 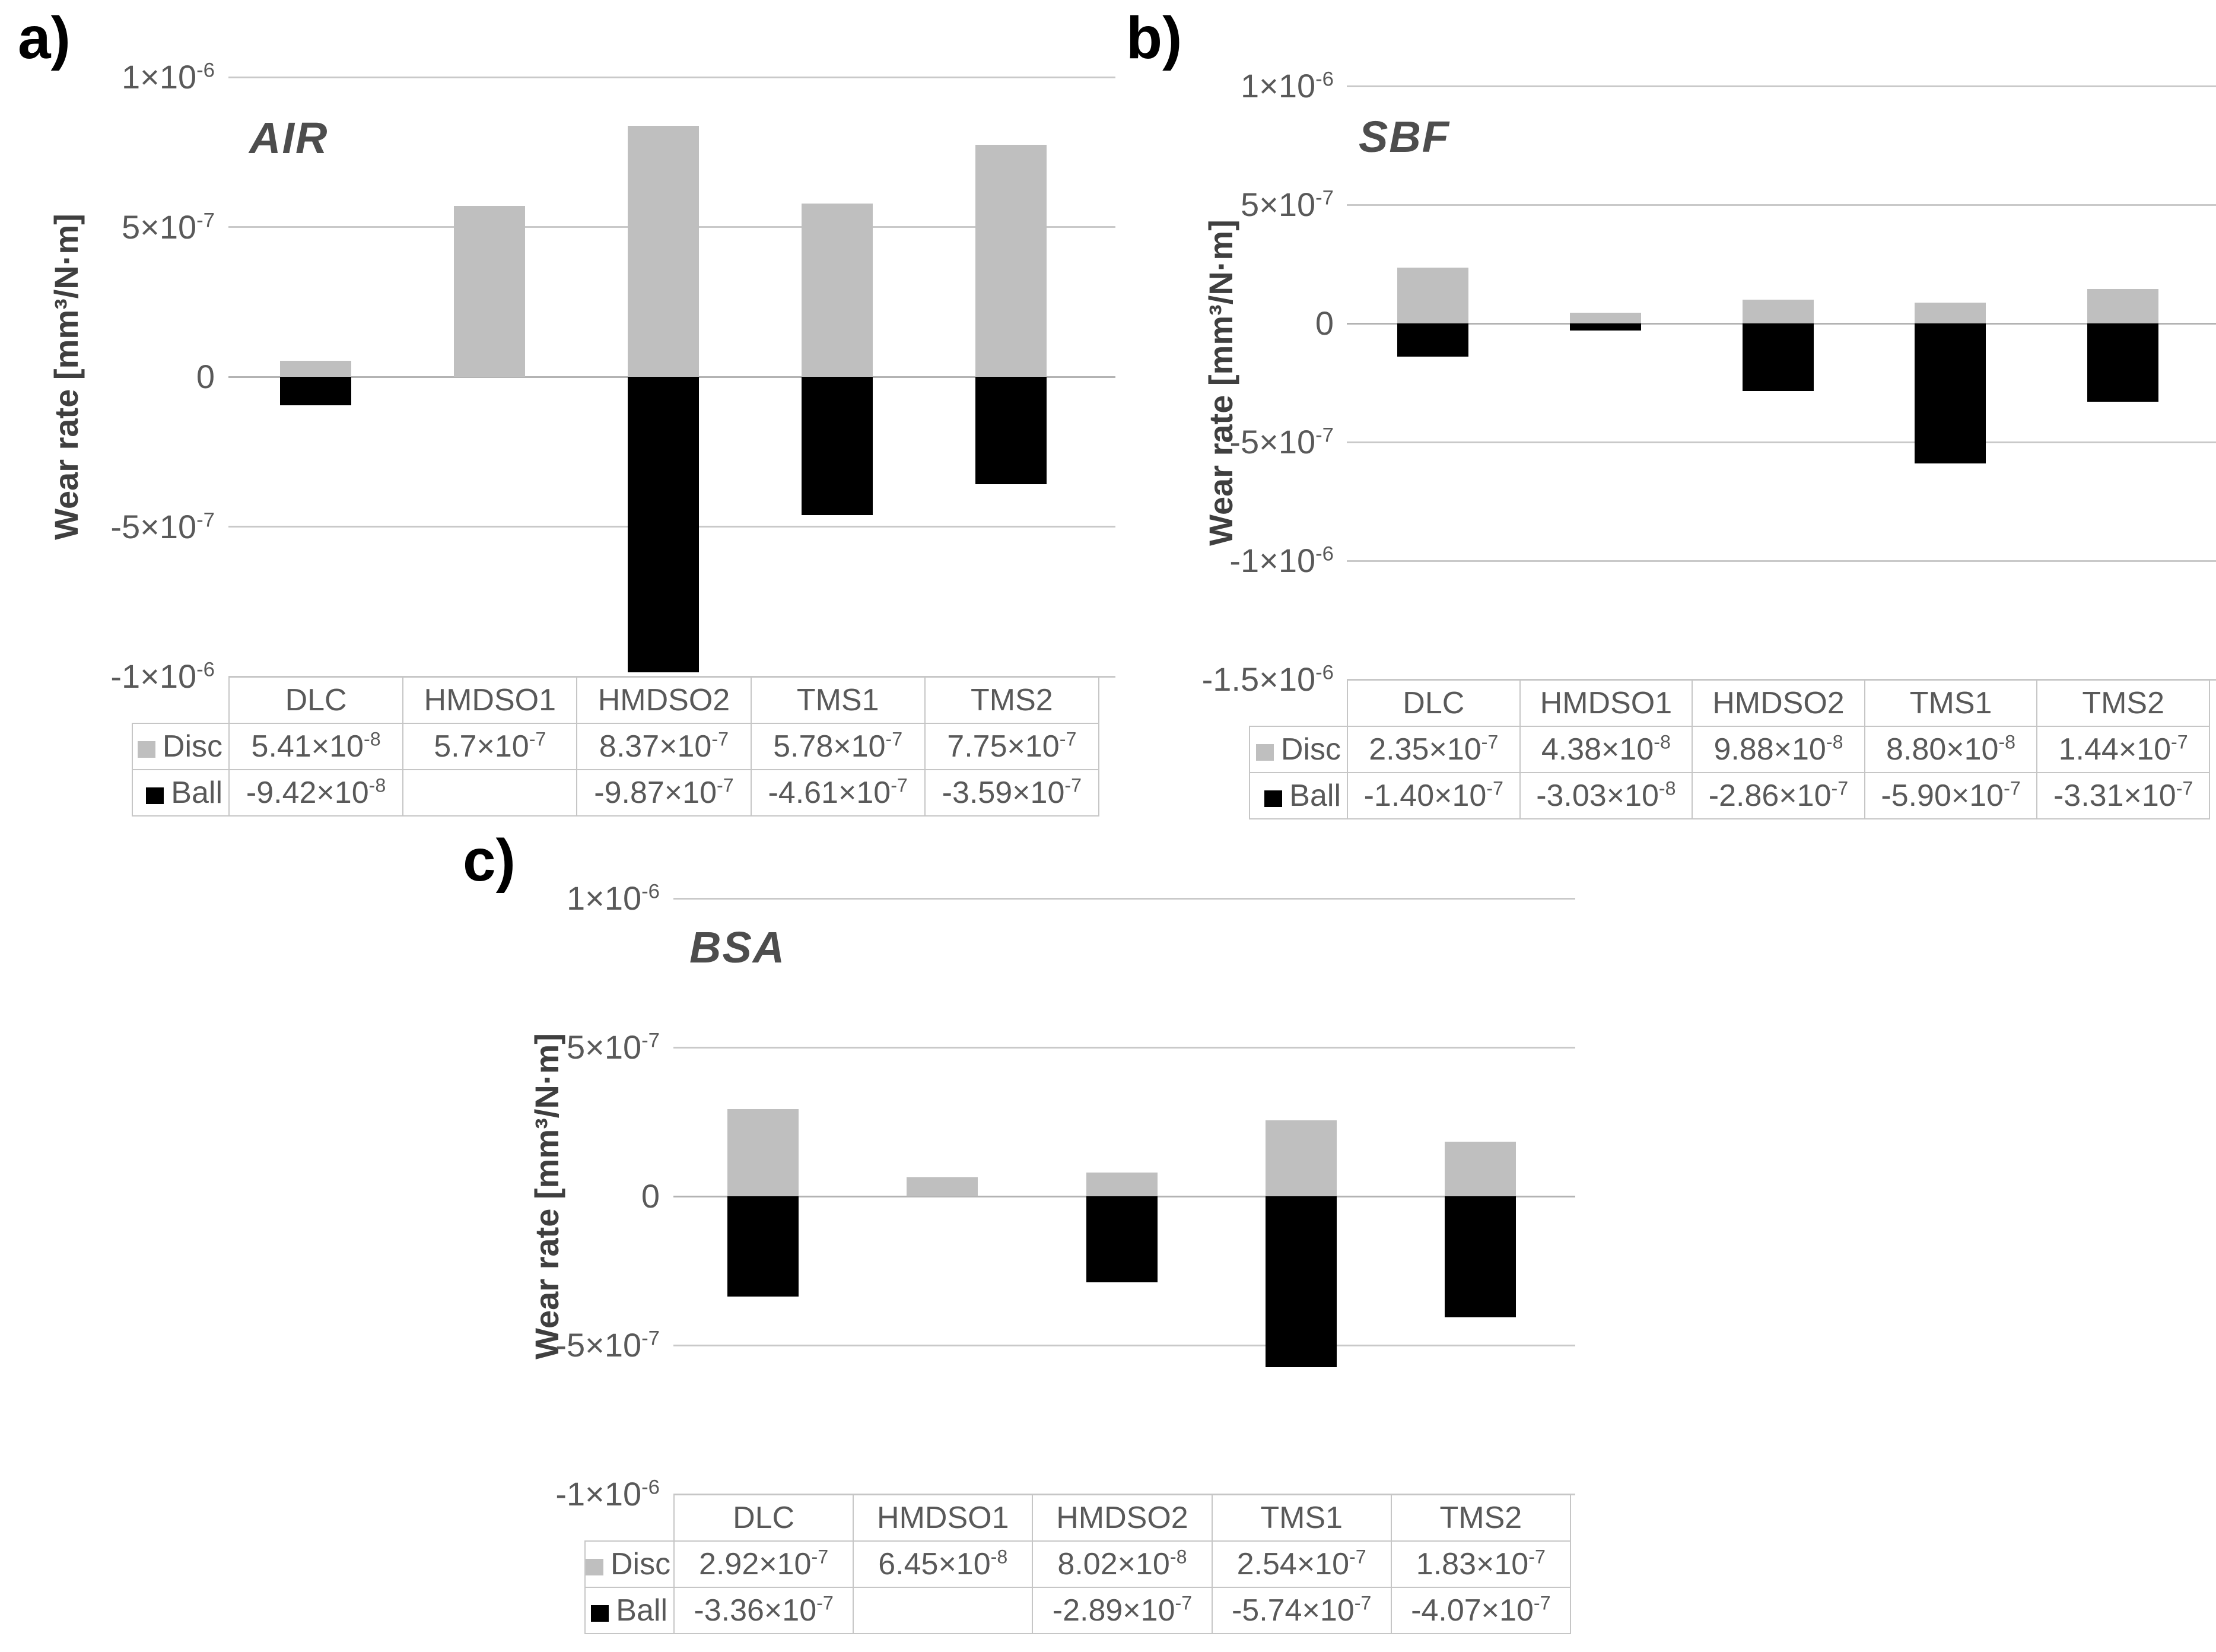 What do you see at coordinates (316, 700) in the screenshot?
I see `category-header: DLC` at bounding box center [316, 700].